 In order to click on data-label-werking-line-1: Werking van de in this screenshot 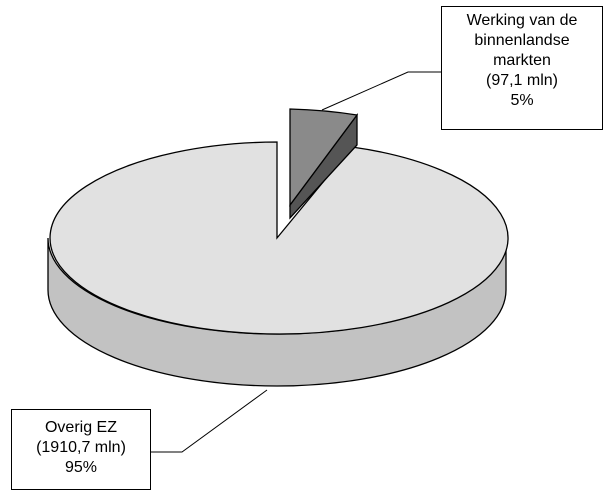, I will do `click(522, 20)`.